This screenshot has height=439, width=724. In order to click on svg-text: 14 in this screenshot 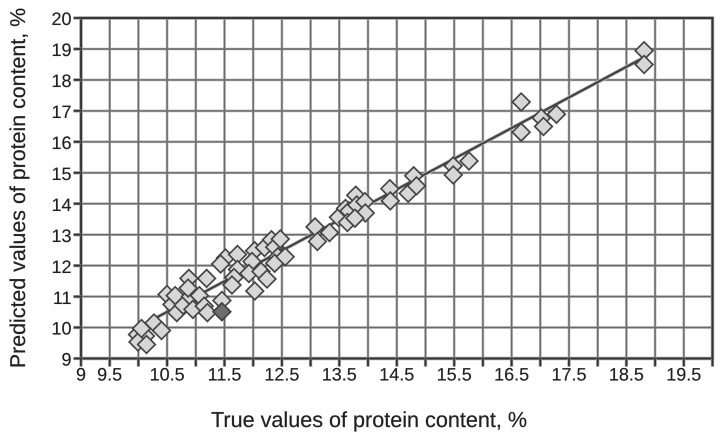, I will do `click(61, 205)`.